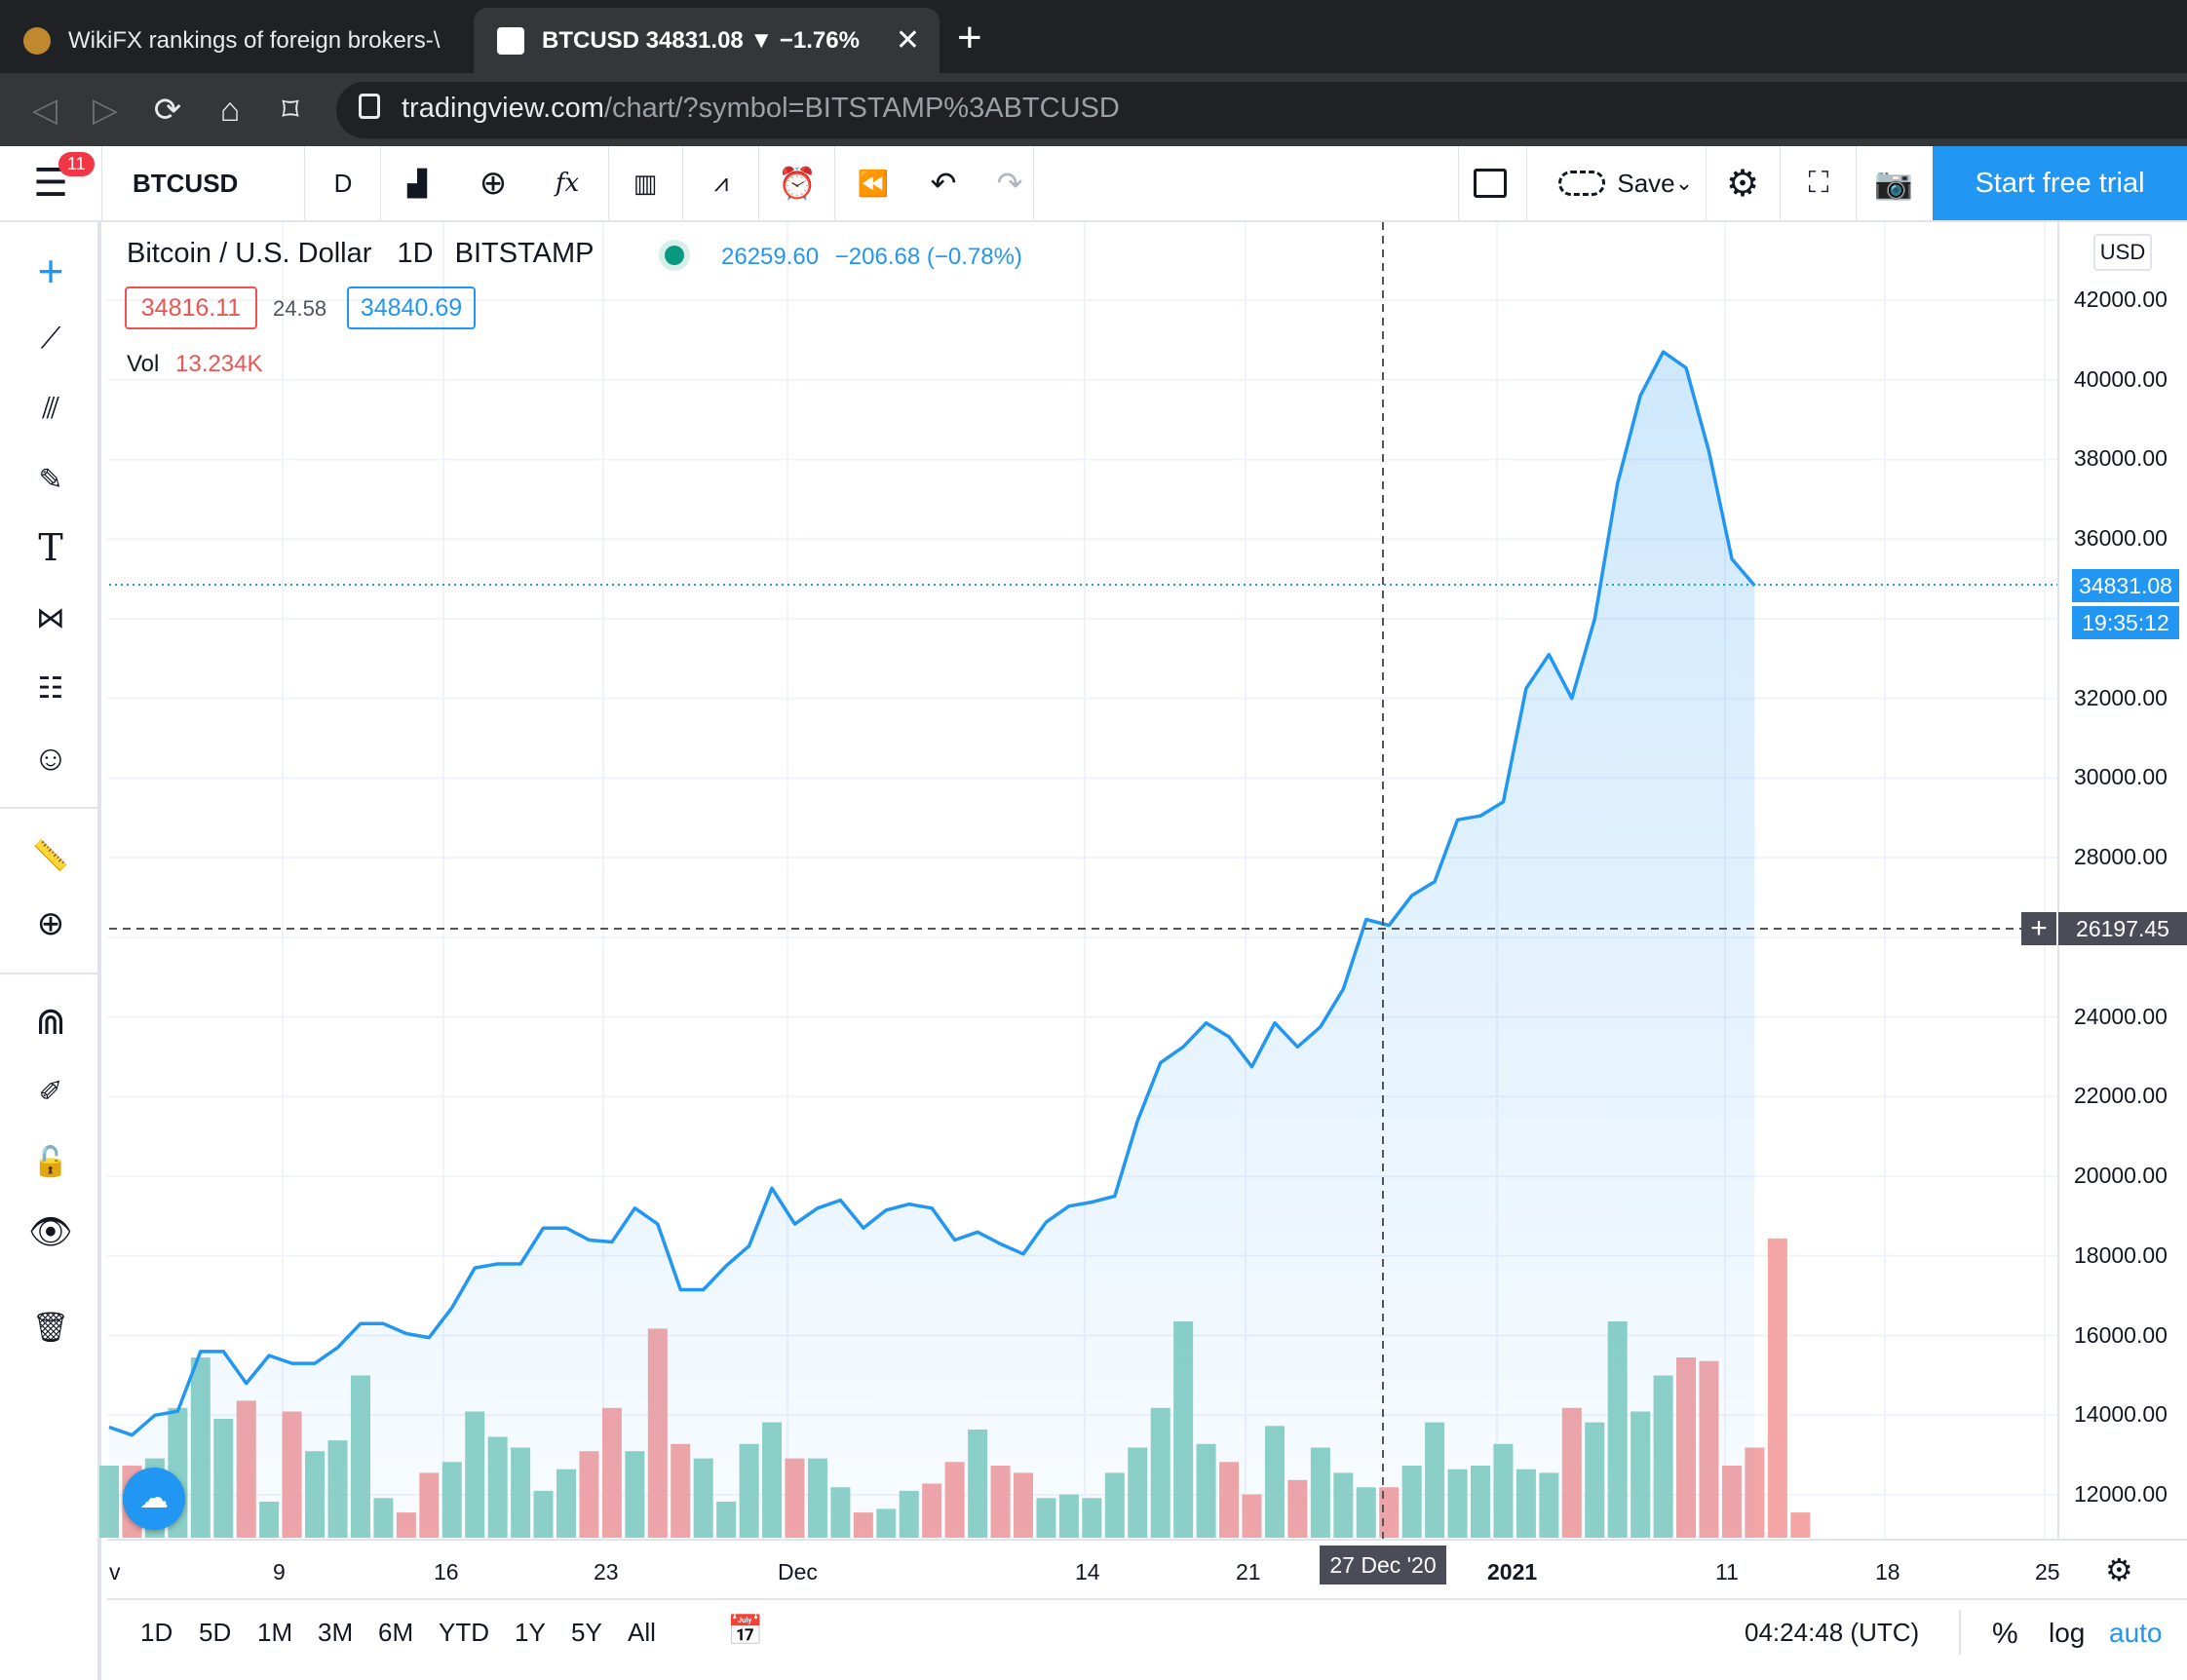 The image size is (2187, 1680). What do you see at coordinates (255, 40) in the screenshot?
I see `tab-title: WikiFX rankings of foreign brokers-\` at bounding box center [255, 40].